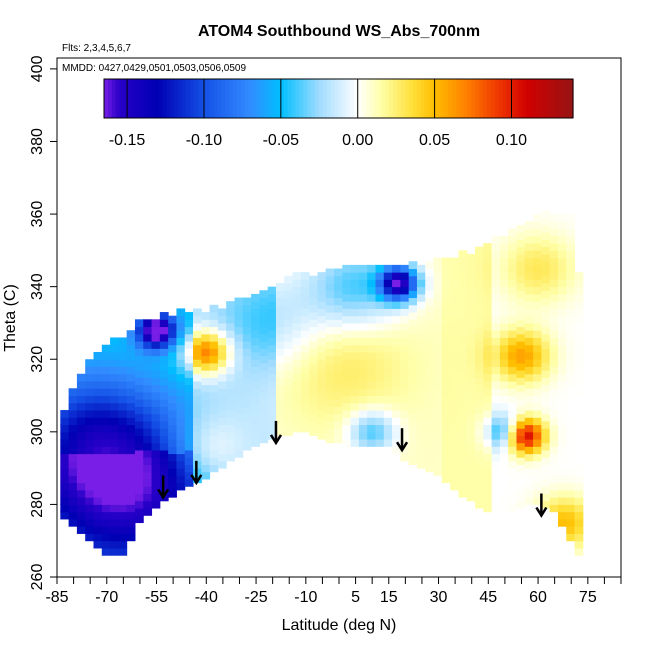 The width and height of the screenshot is (650, 650). Describe the element at coordinates (511, 140) in the screenshot. I see `colorbar-tick-label: 0.10` at that location.